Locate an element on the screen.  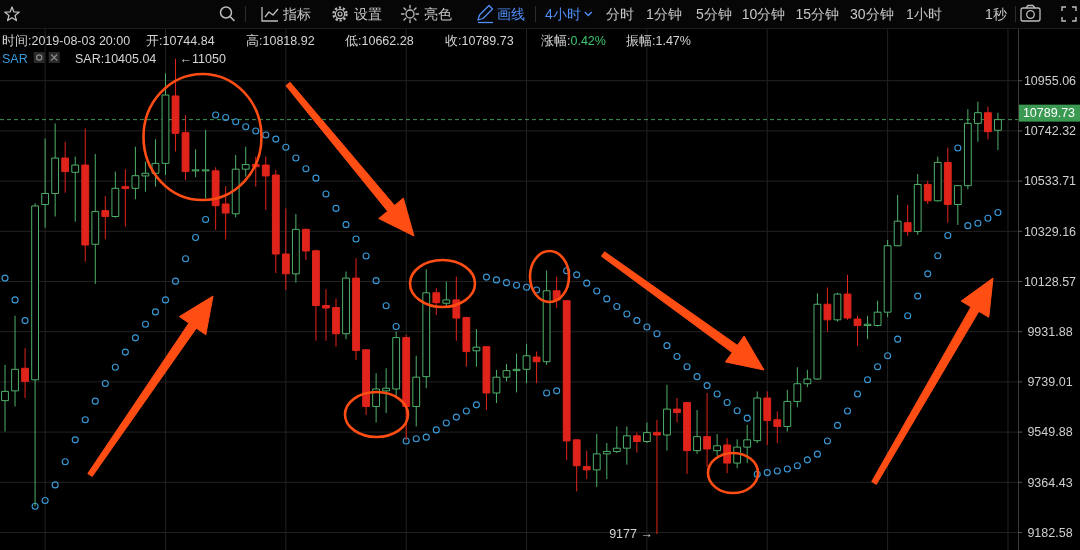
text: 设置 is located at coordinates (368, 14).